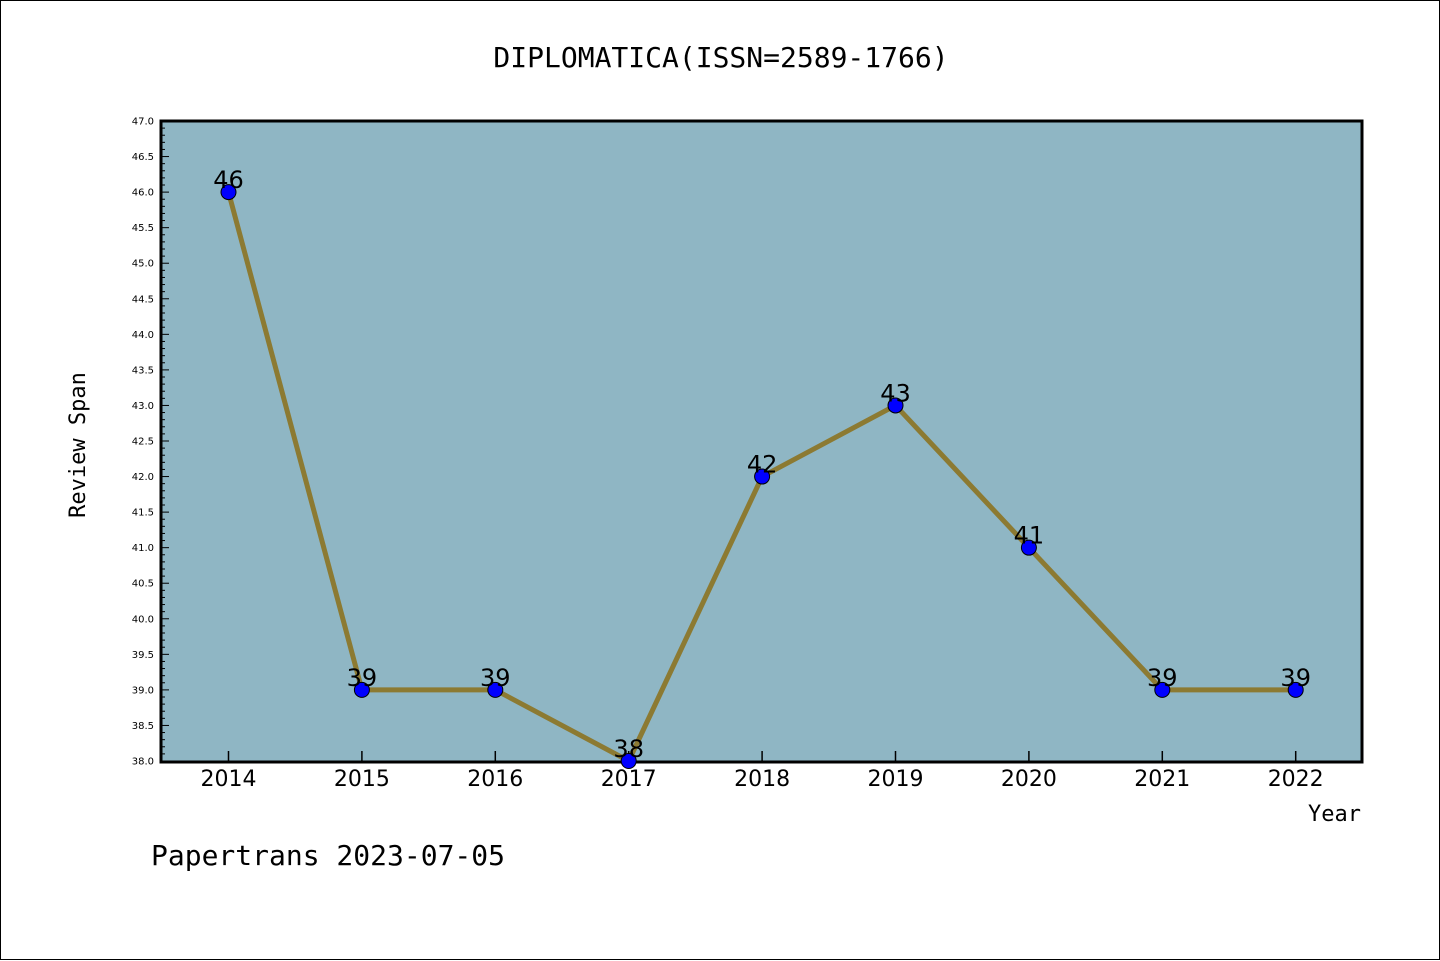 The width and height of the screenshot is (1440, 961). I want to click on y-axis-ticks, so click(165, 441).